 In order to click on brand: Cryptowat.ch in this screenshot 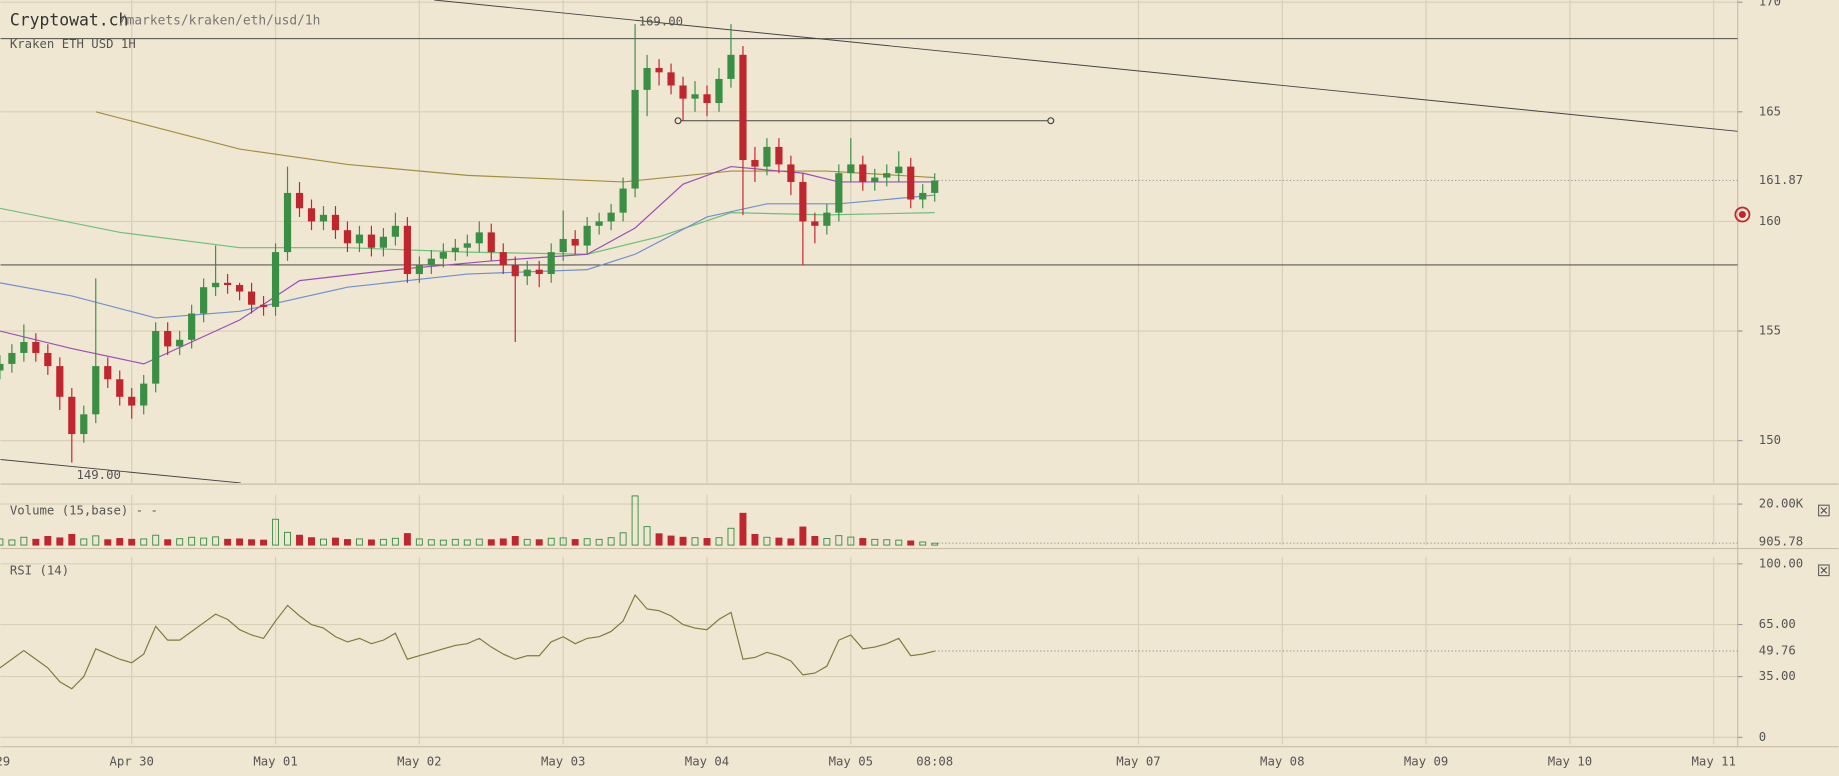, I will do `click(69, 20)`.